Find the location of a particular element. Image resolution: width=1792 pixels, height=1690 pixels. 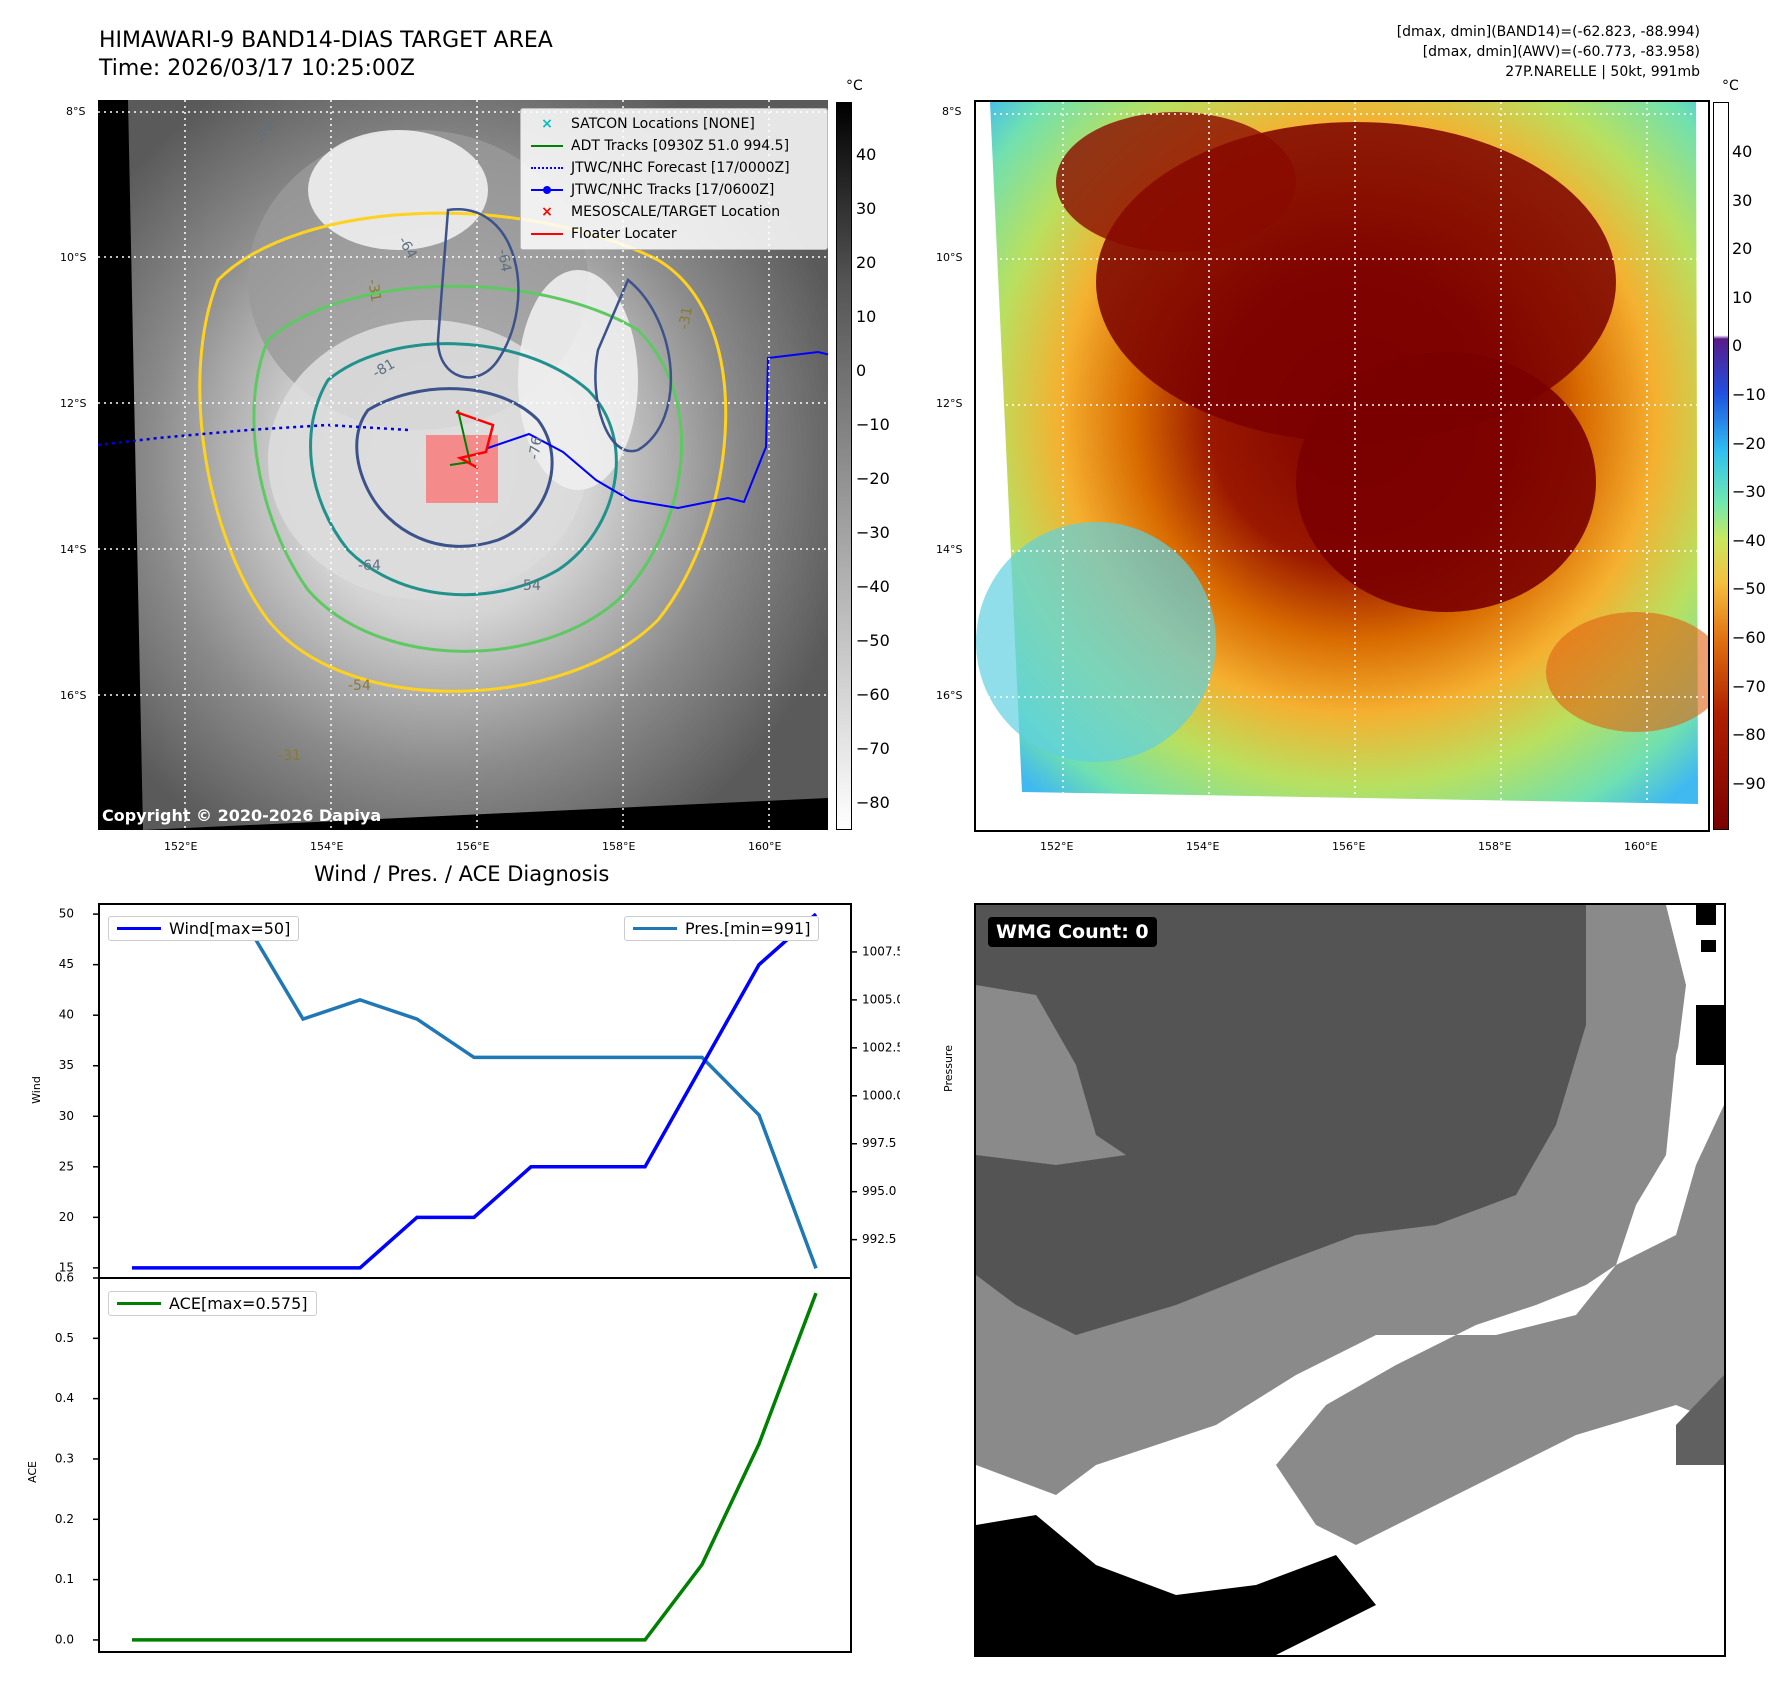

lat-label: 16°S is located at coordinates (949, 695).